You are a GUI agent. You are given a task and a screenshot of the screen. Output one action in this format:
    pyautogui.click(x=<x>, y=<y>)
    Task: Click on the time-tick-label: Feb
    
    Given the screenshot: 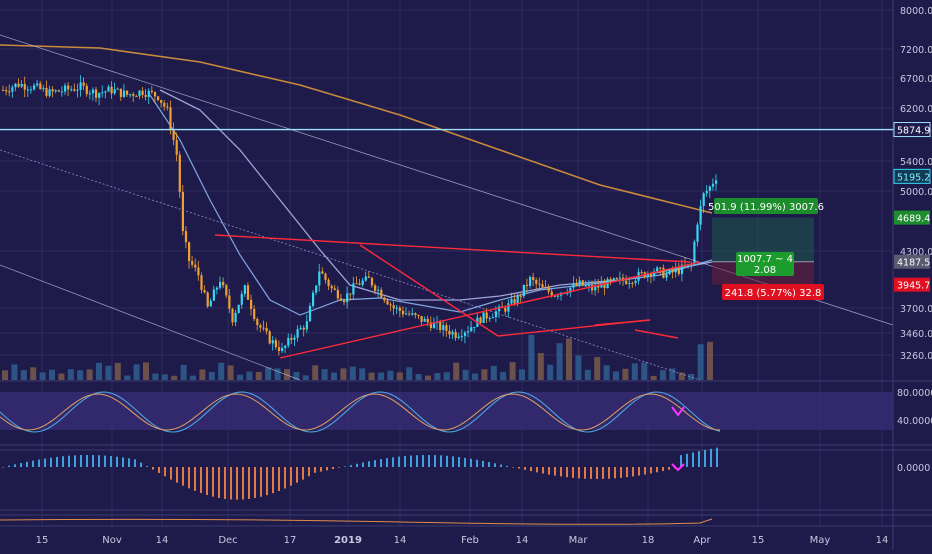 What is the action you would take?
    pyautogui.click(x=470, y=540)
    